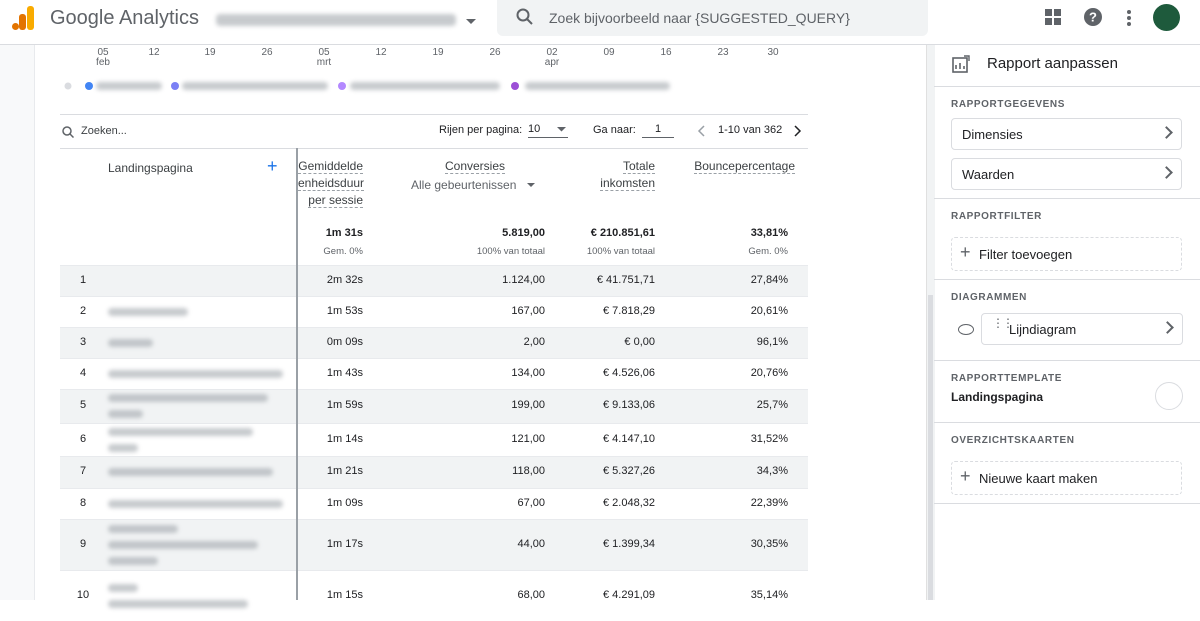  I want to click on cell: 67,00, so click(531, 502).